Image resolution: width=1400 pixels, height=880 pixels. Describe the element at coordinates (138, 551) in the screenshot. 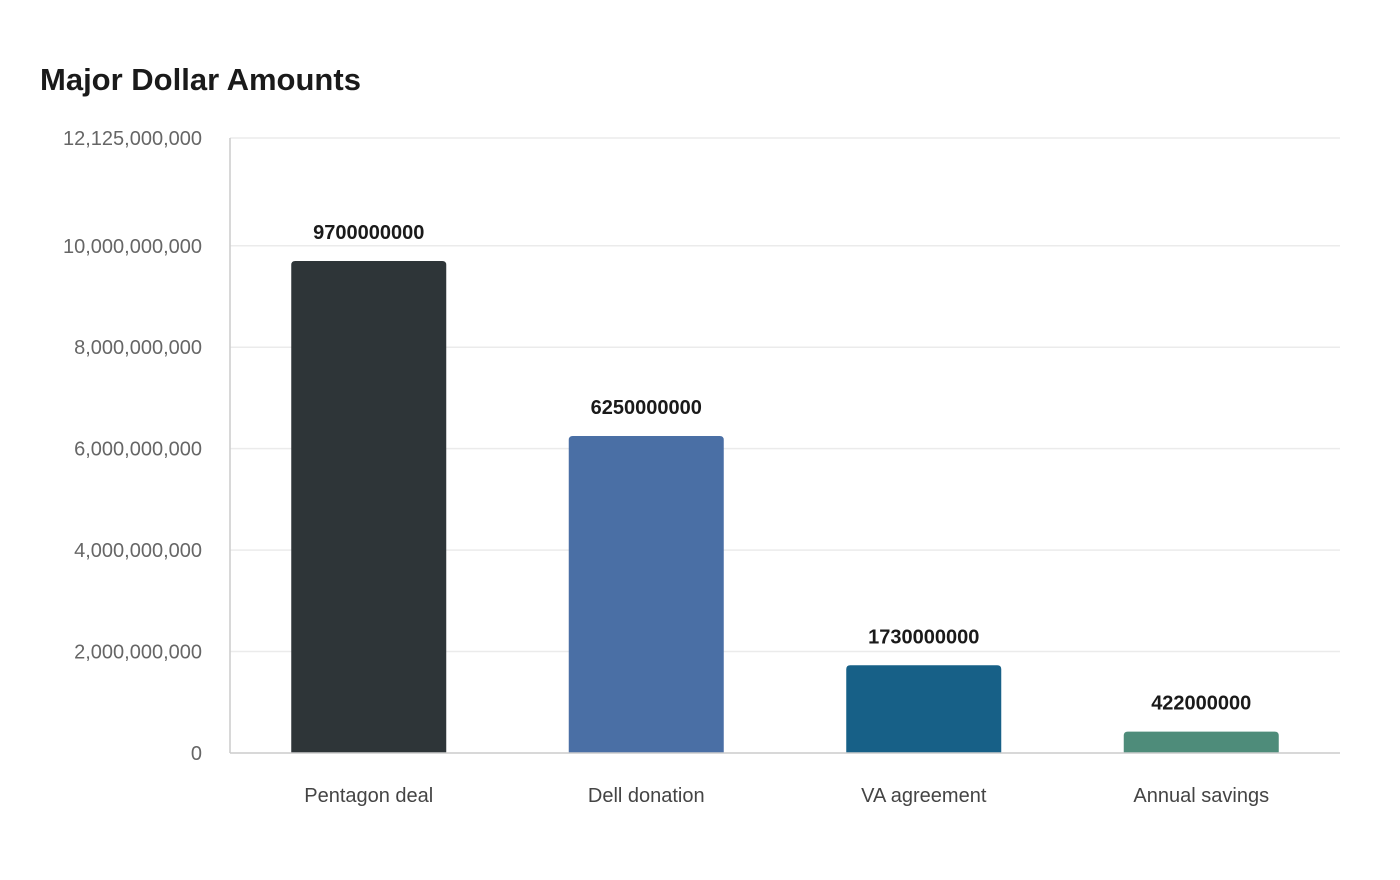

I see `y-tick-label: 4,000,000,000` at that location.